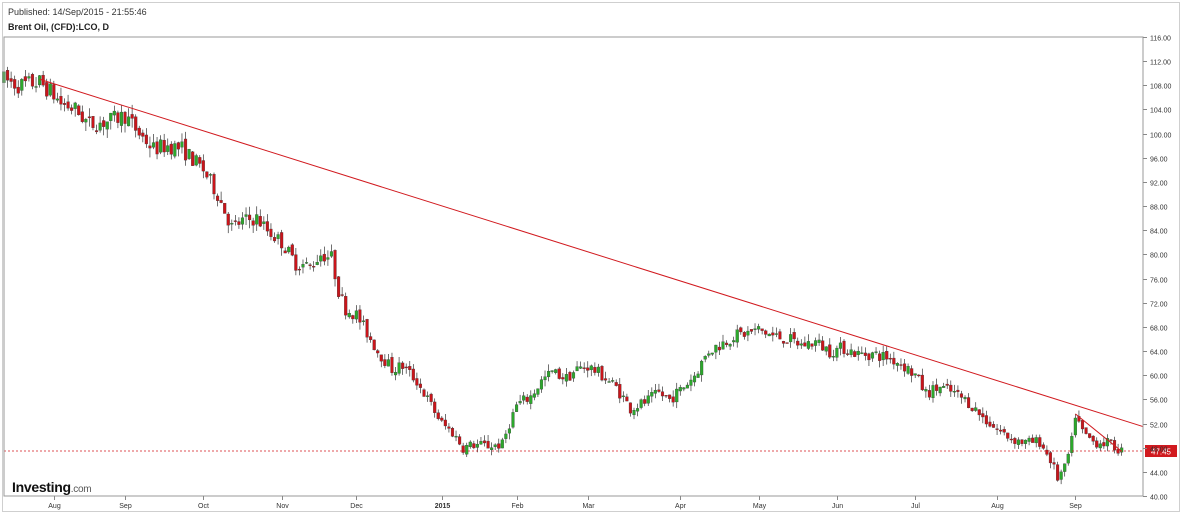 This screenshot has width=1184, height=516. I want to click on y-tick-label: 104.00, so click(1161, 111).